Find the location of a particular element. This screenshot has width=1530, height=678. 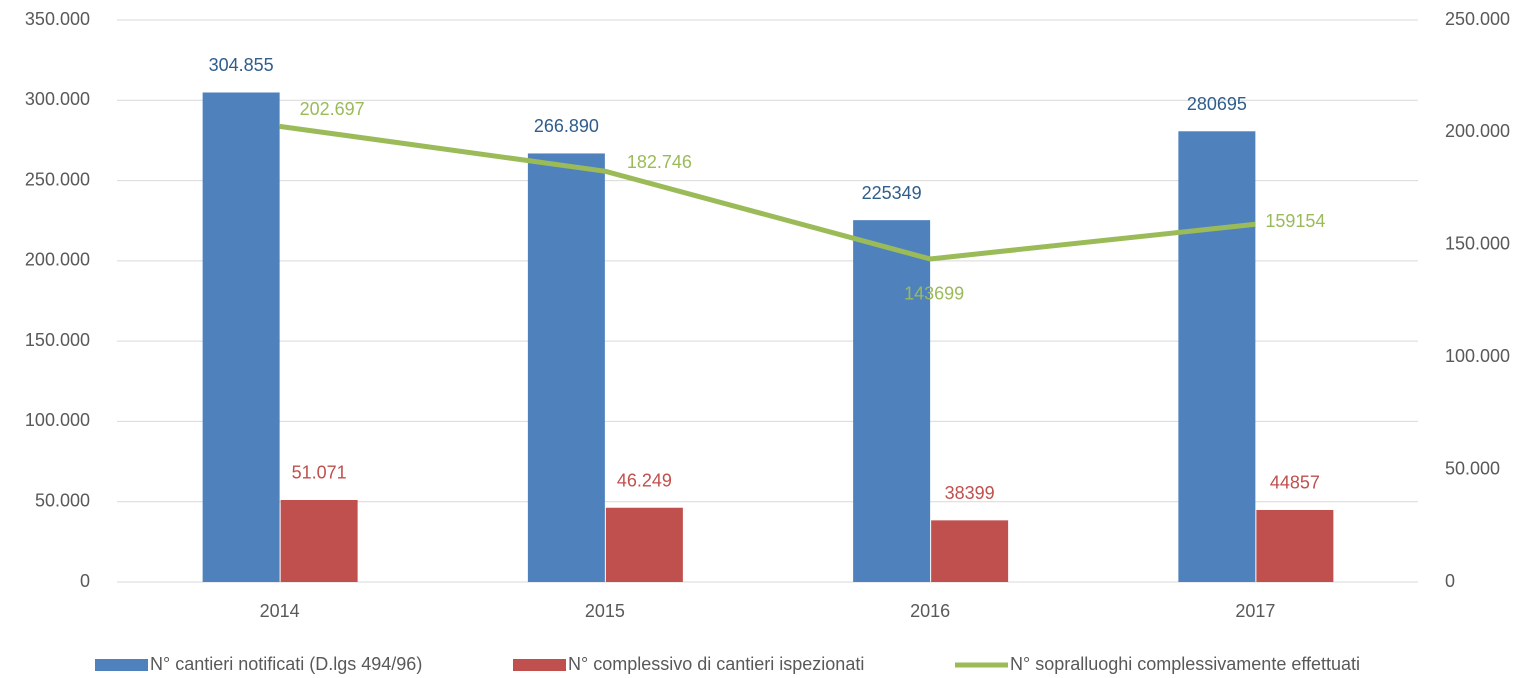

data-label: 143699 is located at coordinates (934, 294).